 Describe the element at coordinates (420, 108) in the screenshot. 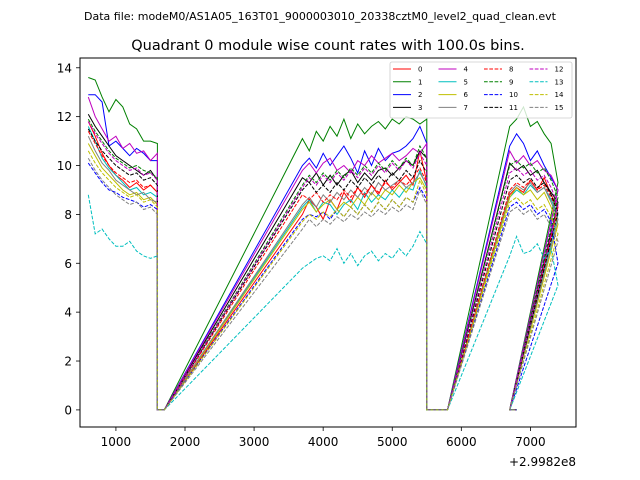

I see `legend-label-3: 3` at that location.